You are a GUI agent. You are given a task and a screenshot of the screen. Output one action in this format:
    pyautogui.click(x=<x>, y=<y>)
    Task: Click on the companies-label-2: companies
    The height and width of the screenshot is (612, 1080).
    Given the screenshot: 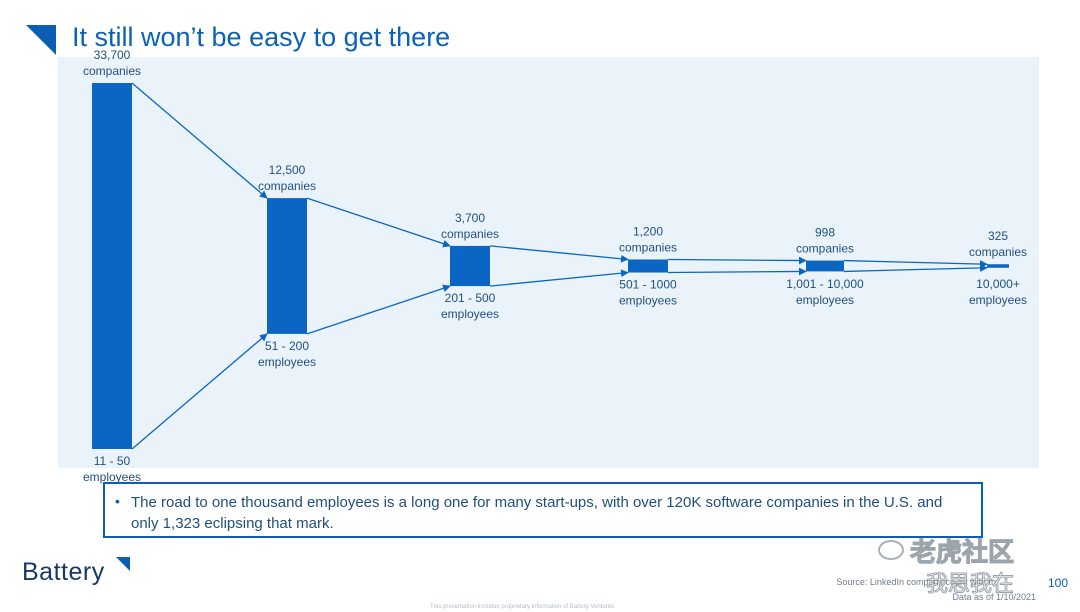 What is the action you would take?
    pyautogui.click(x=287, y=186)
    